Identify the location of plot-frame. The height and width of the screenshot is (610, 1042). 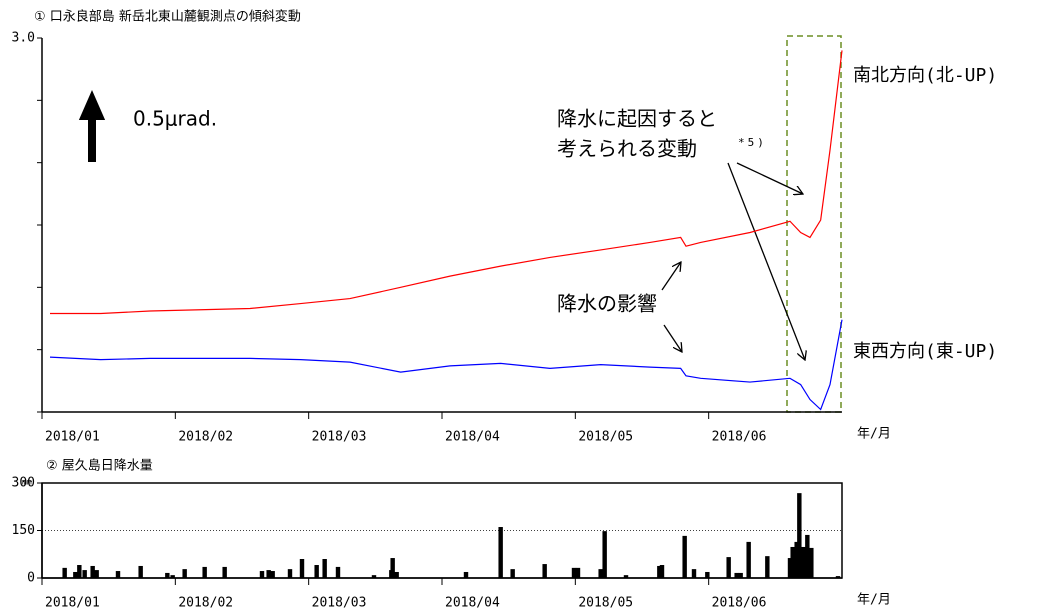
(442, 530).